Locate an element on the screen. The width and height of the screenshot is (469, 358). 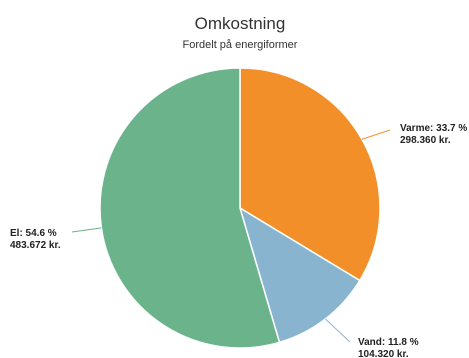
chart-title: Omkostning is located at coordinates (240, 23).